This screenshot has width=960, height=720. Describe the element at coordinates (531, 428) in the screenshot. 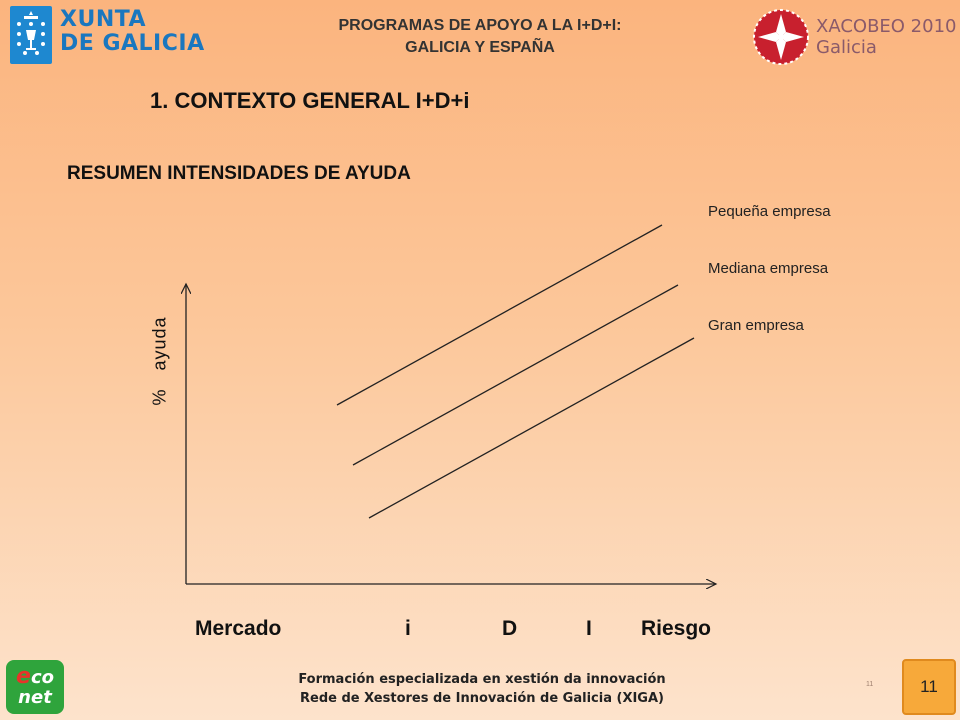

I see `line-gran-empresa` at that location.